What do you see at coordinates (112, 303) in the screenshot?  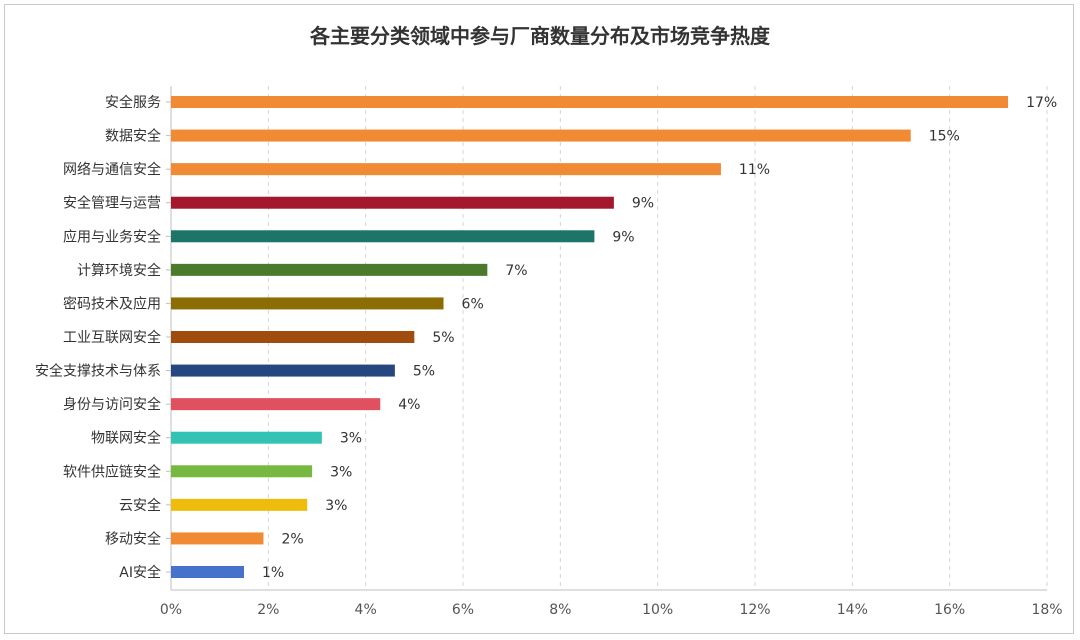 I see `category-label: 密码技术及应用` at bounding box center [112, 303].